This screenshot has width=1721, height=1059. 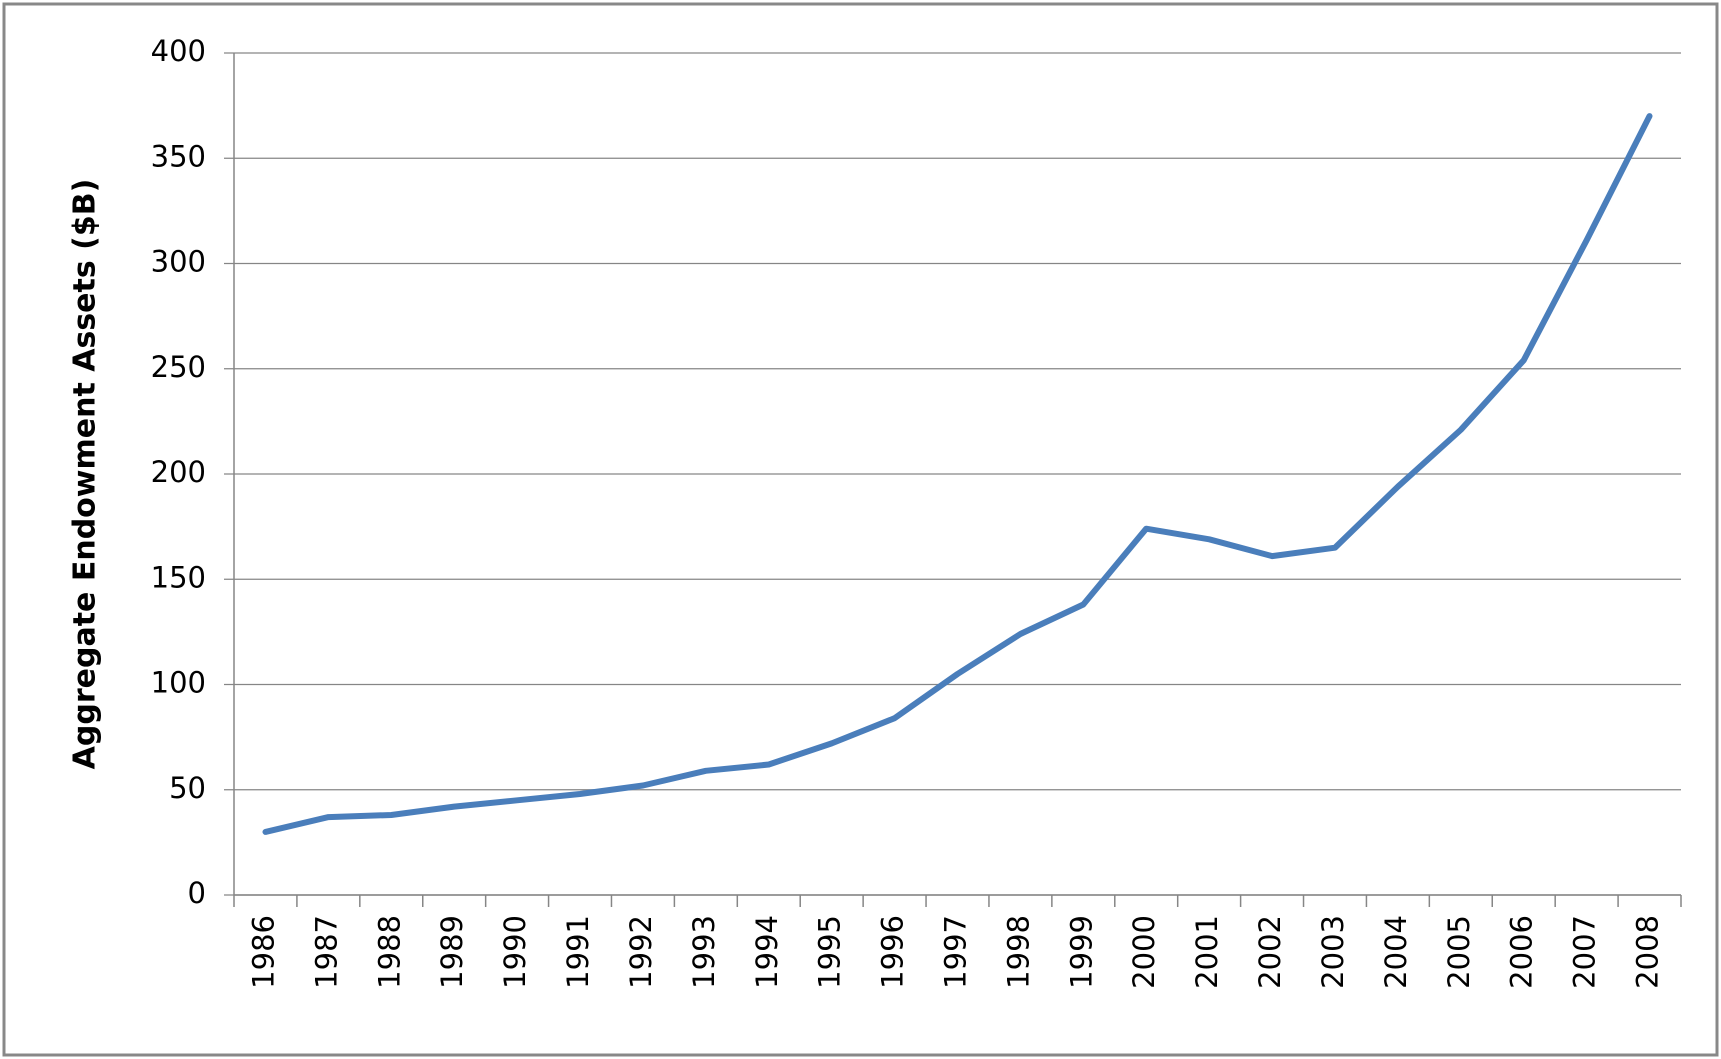 What do you see at coordinates (1459, 952) in the screenshot?
I see `x-tick-label: 2005` at bounding box center [1459, 952].